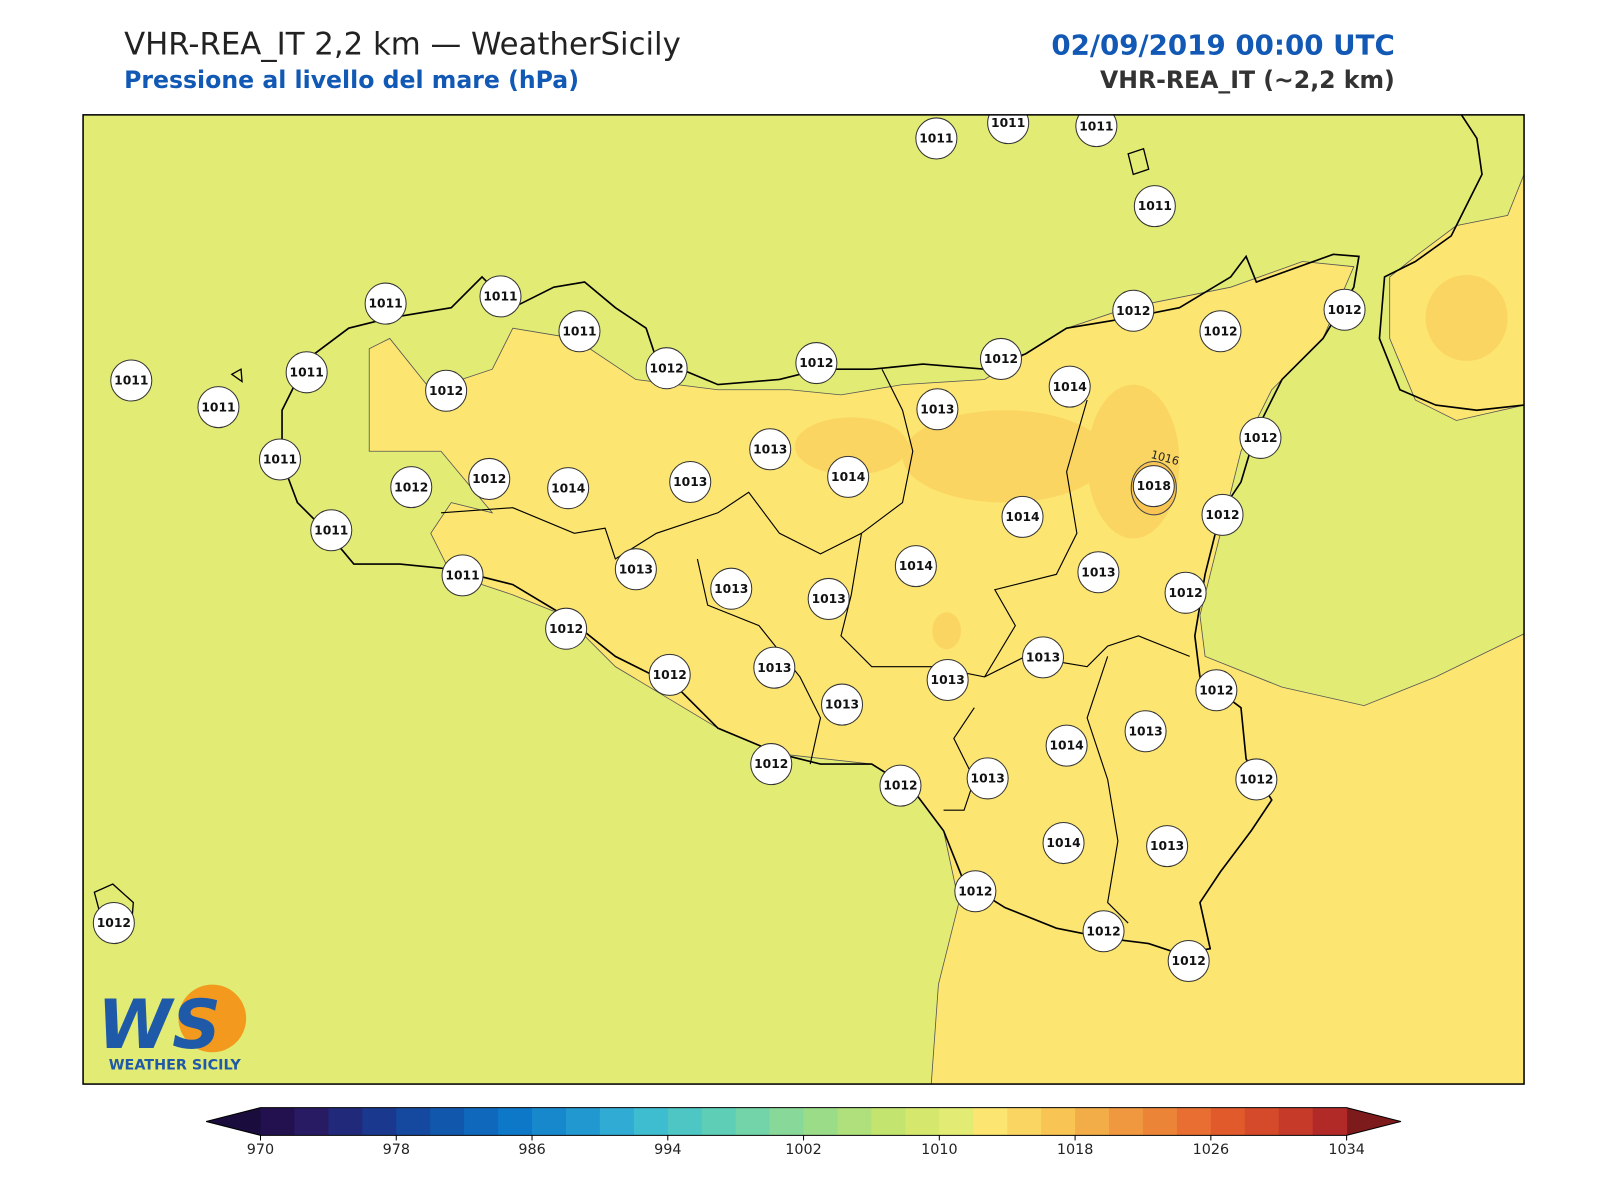 The image size is (1600, 1204). Describe the element at coordinates (260, 1150) in the screenshot. I see `colorbar-tick-label: 970` at that location.